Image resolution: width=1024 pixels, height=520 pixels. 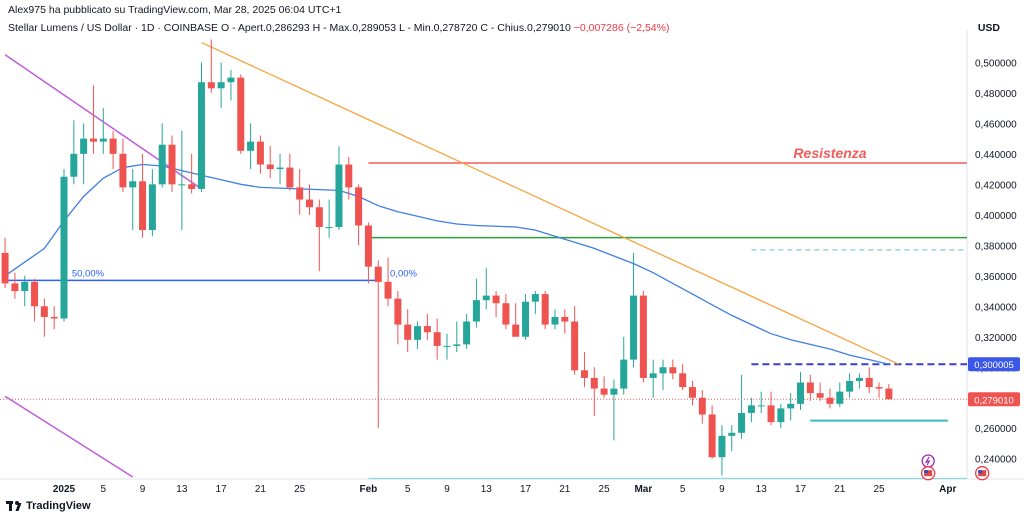 What do you see at coordinates (996, 124) in the screenshot?
I see `y-tick-label: 0,460000` at bounding box center [996, 124].